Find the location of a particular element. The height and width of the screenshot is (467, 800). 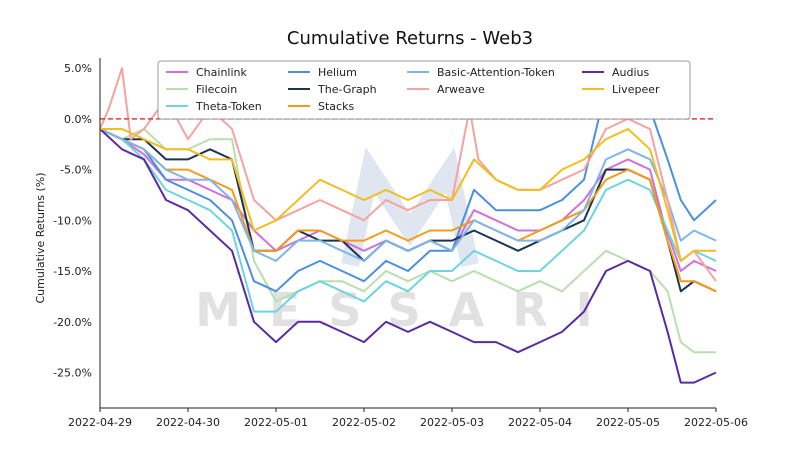

legend-item-filecoin: Filecoin is located at coordinates (201, 89).